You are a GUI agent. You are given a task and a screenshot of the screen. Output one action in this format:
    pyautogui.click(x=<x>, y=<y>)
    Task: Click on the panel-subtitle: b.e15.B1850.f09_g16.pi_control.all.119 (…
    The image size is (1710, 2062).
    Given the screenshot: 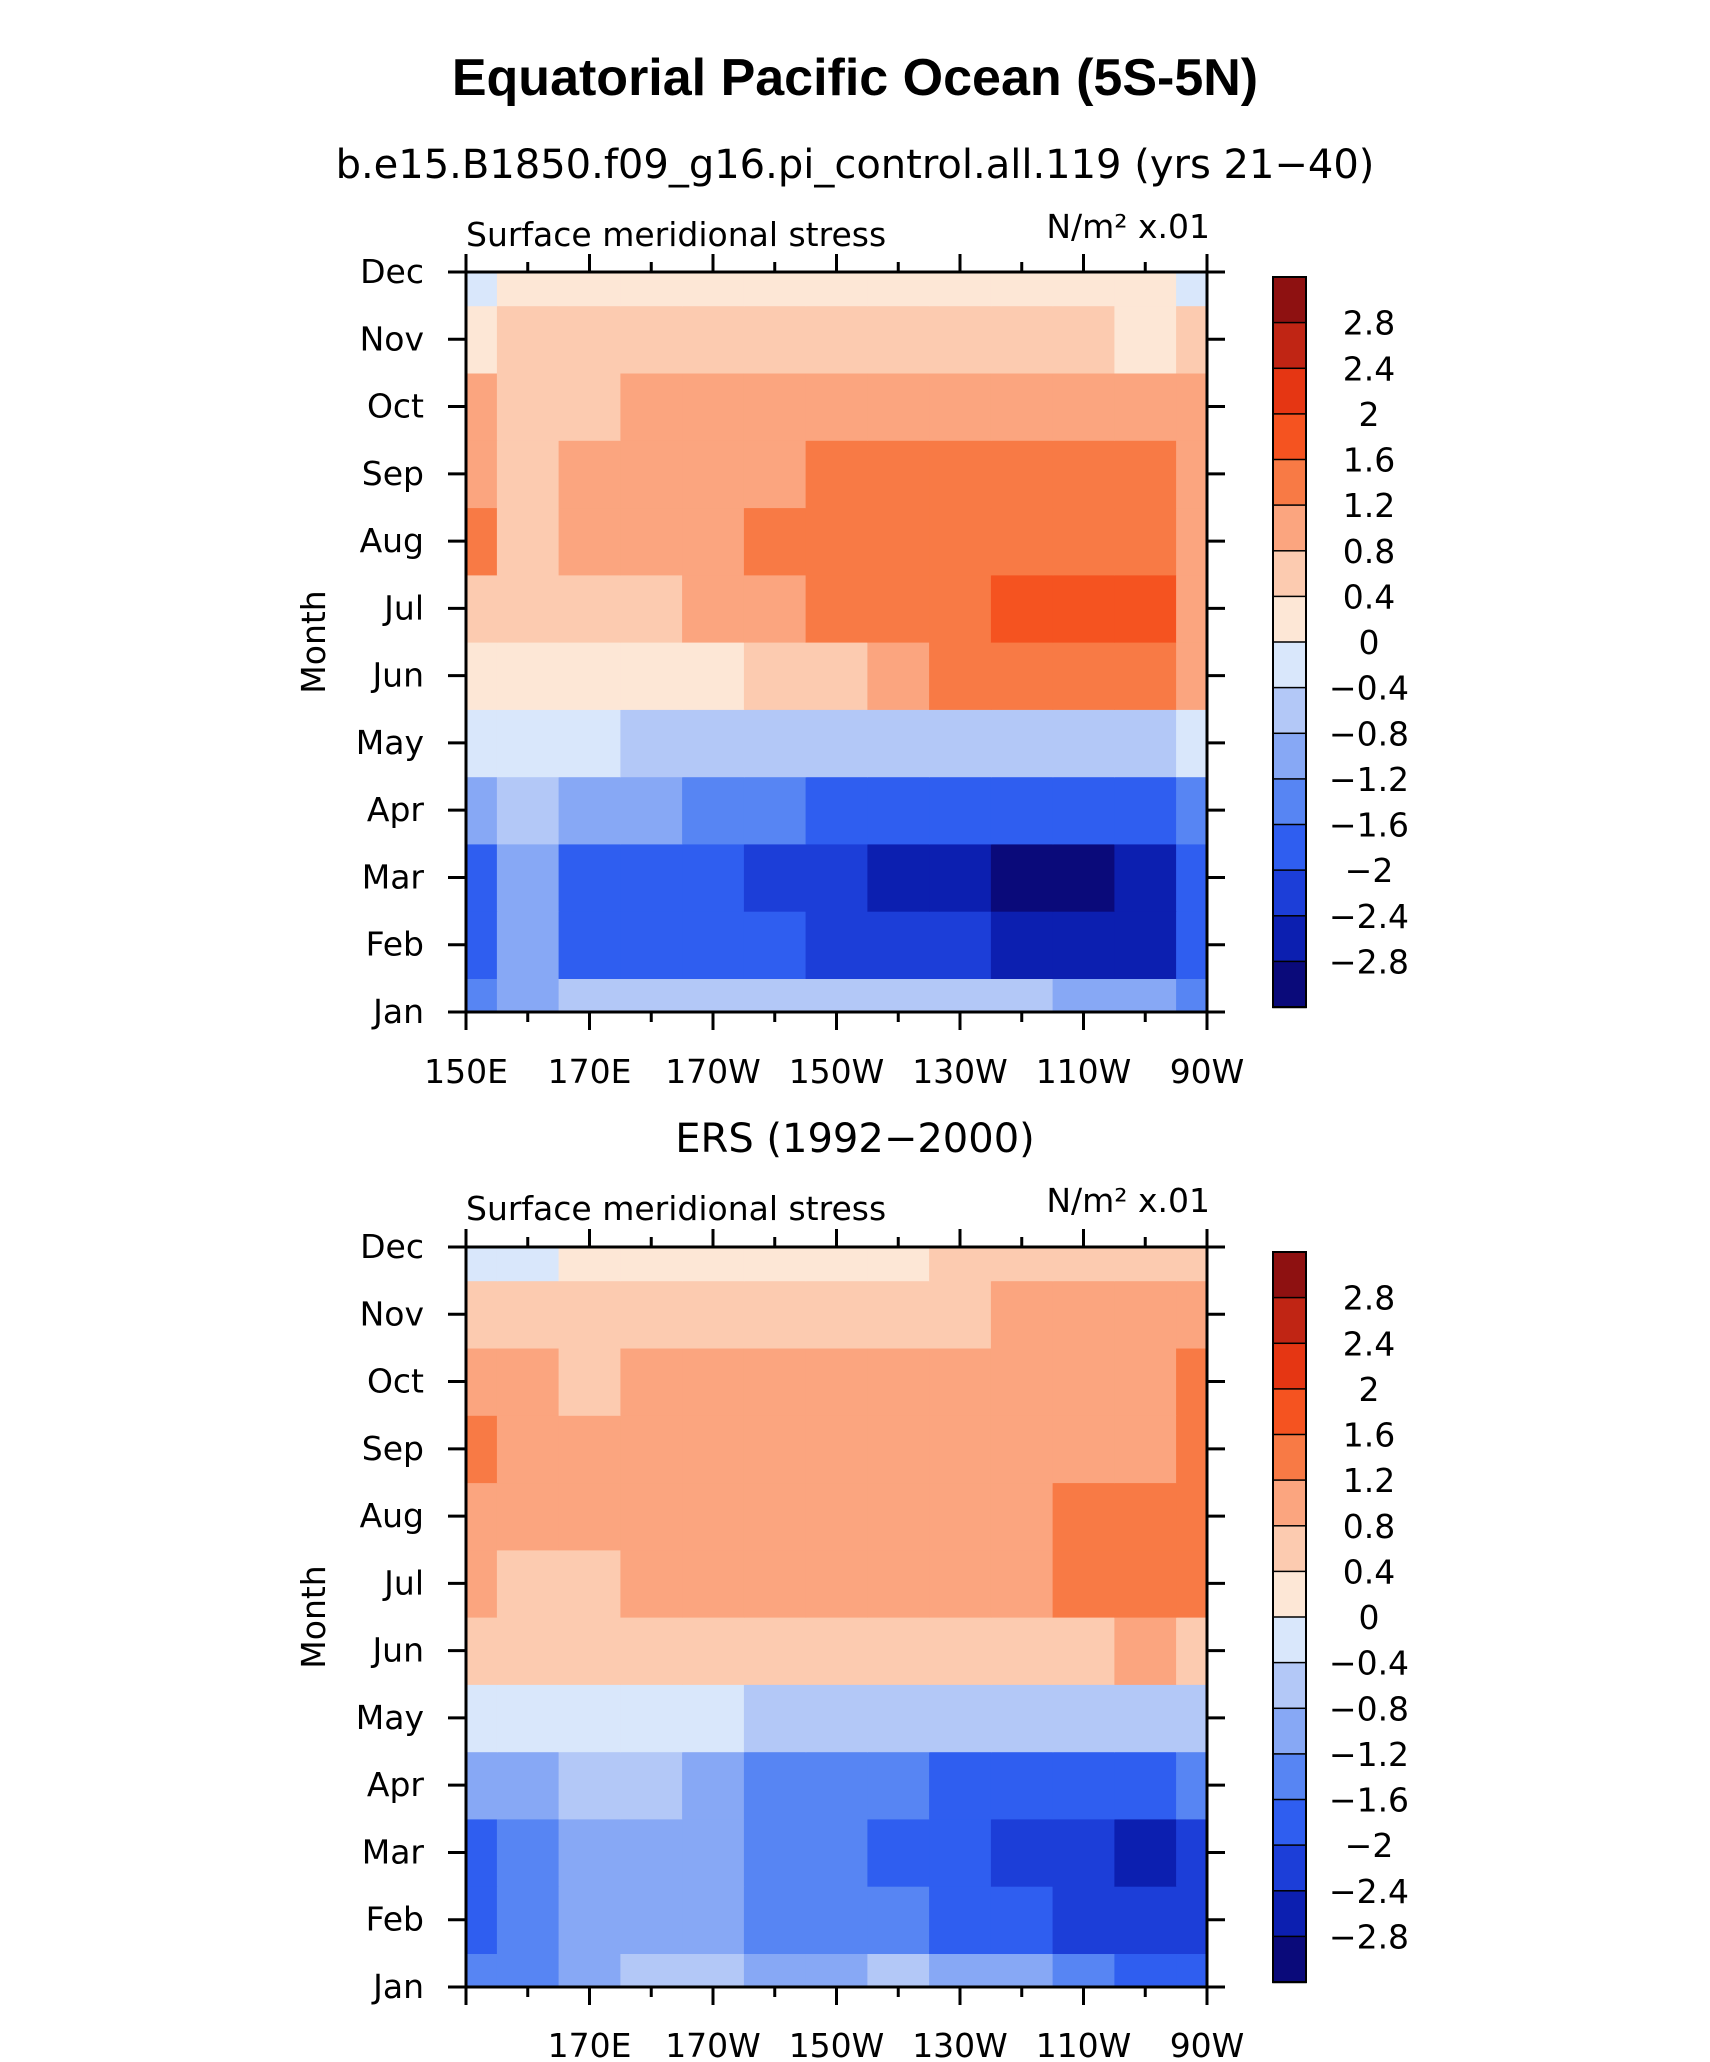 What is the action you would take?
    pyautogui.click(x=855, y=165)
    